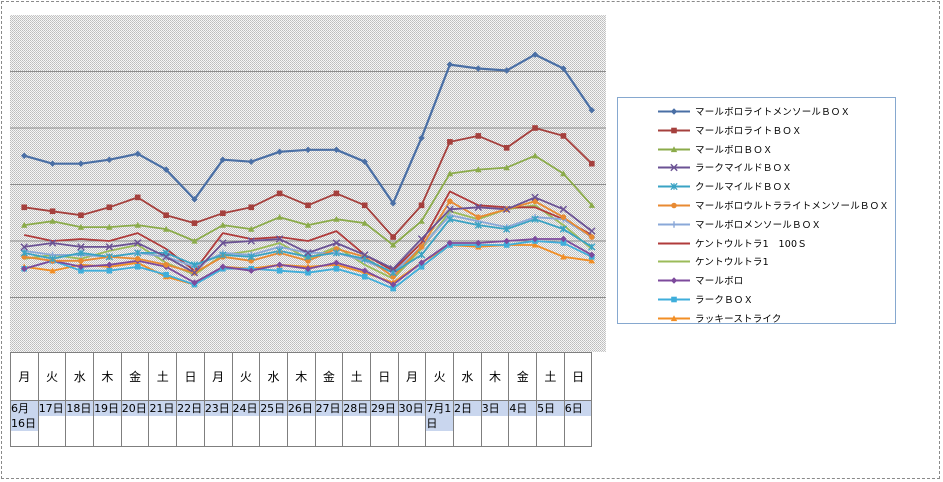 The height and width of the screenshot is (482, 943). What do you see at coordinates (495, 423) in the screenshot?
I see `x-tick-label-date-cell: 3日` at bounding box center [495, 423].